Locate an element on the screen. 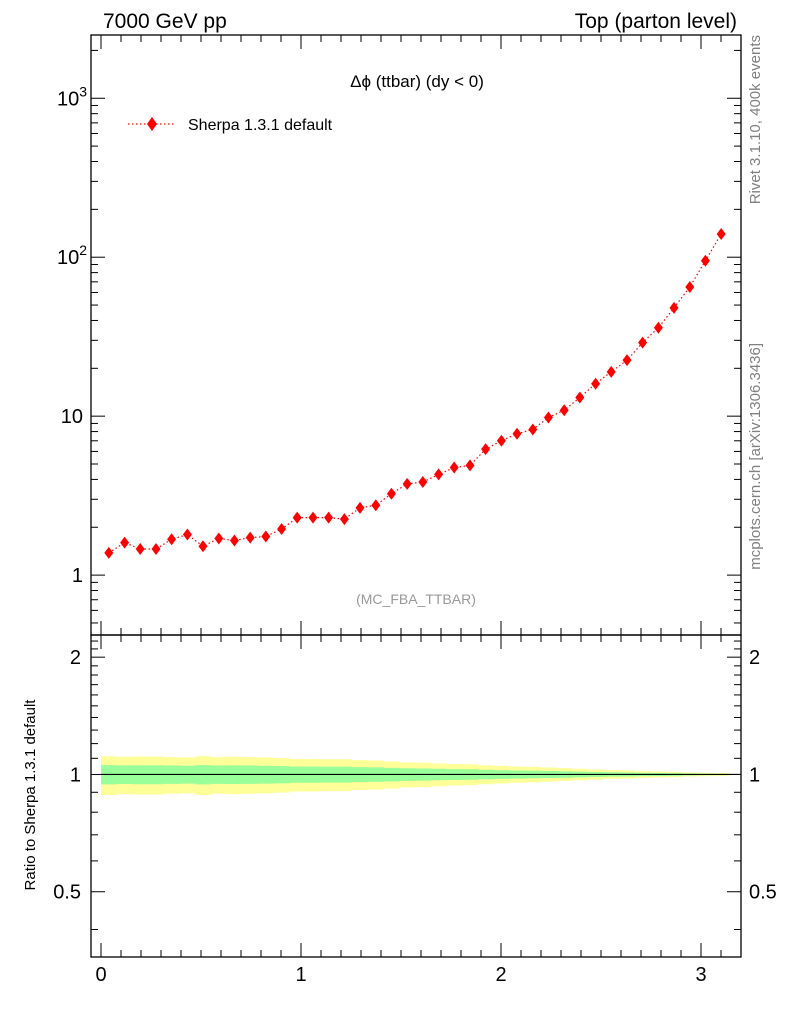  y-tick-label-right: 2 is located at coordinates (754, 658).